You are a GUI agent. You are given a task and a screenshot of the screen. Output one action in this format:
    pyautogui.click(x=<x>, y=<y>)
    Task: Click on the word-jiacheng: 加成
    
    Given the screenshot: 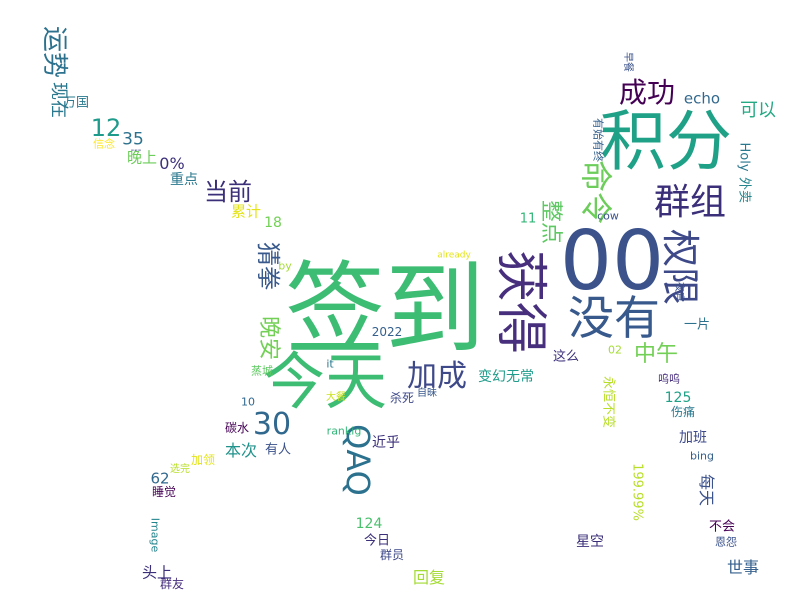 What is the action you would take?
    pyautogui.click(x=437, y=376)
    